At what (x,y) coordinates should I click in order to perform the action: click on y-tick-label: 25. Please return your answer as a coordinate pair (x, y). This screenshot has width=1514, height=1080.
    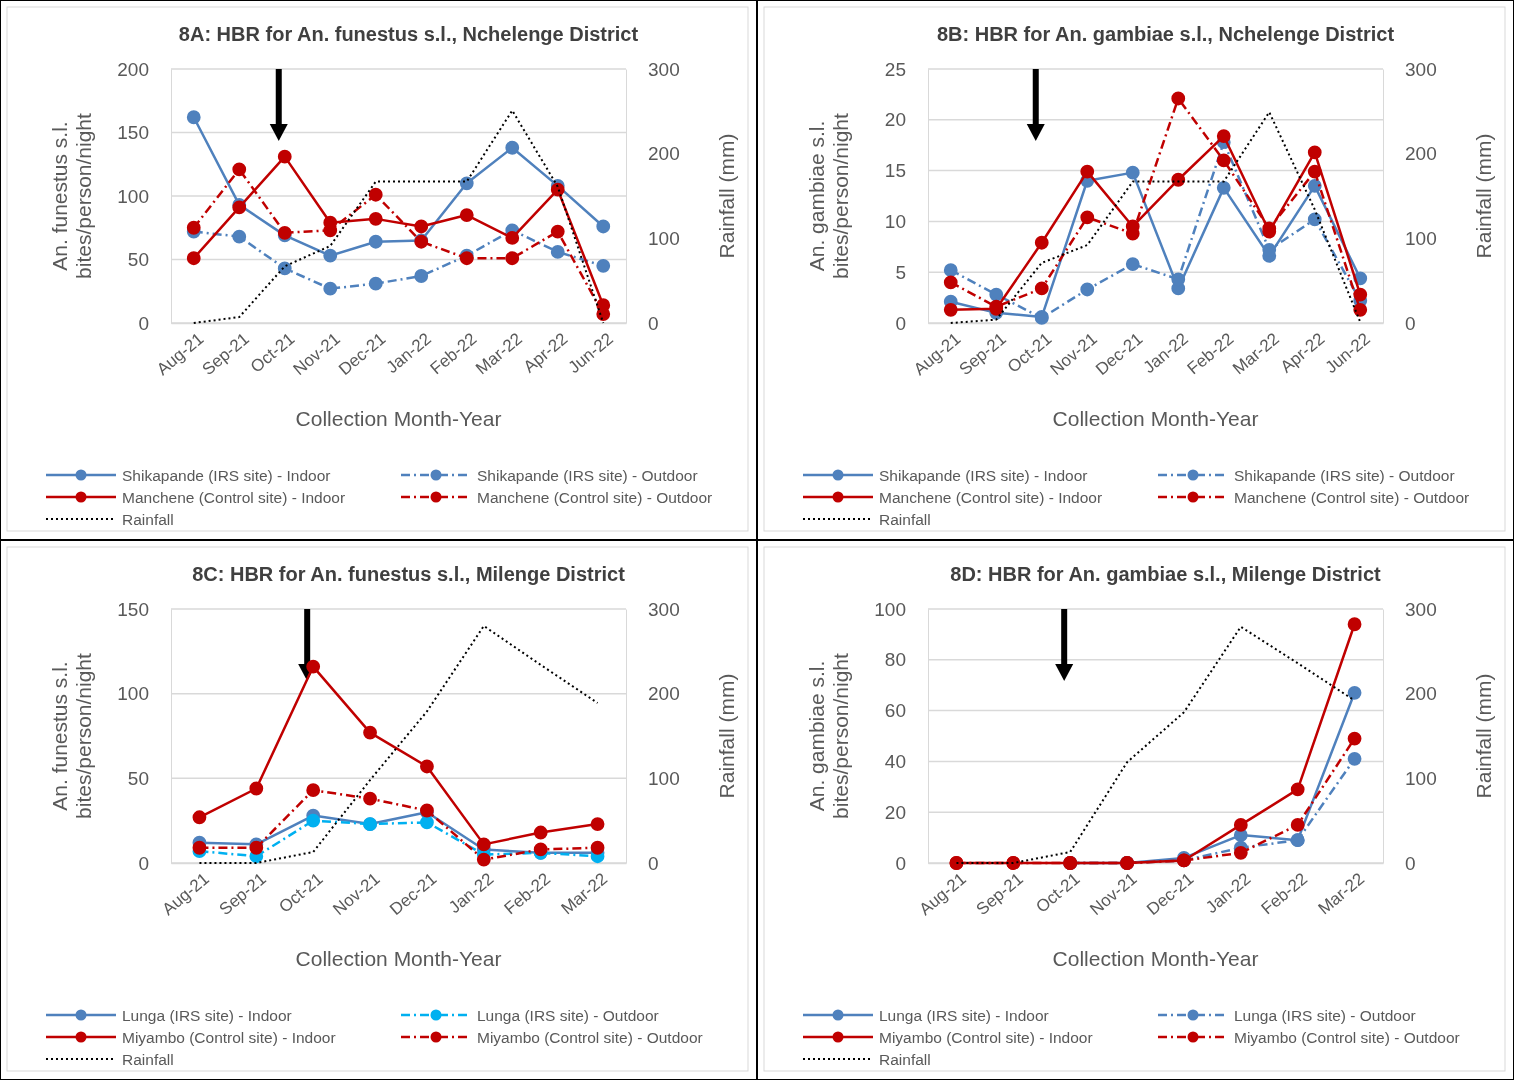
    Looking at the image, I should click on (895, 69).